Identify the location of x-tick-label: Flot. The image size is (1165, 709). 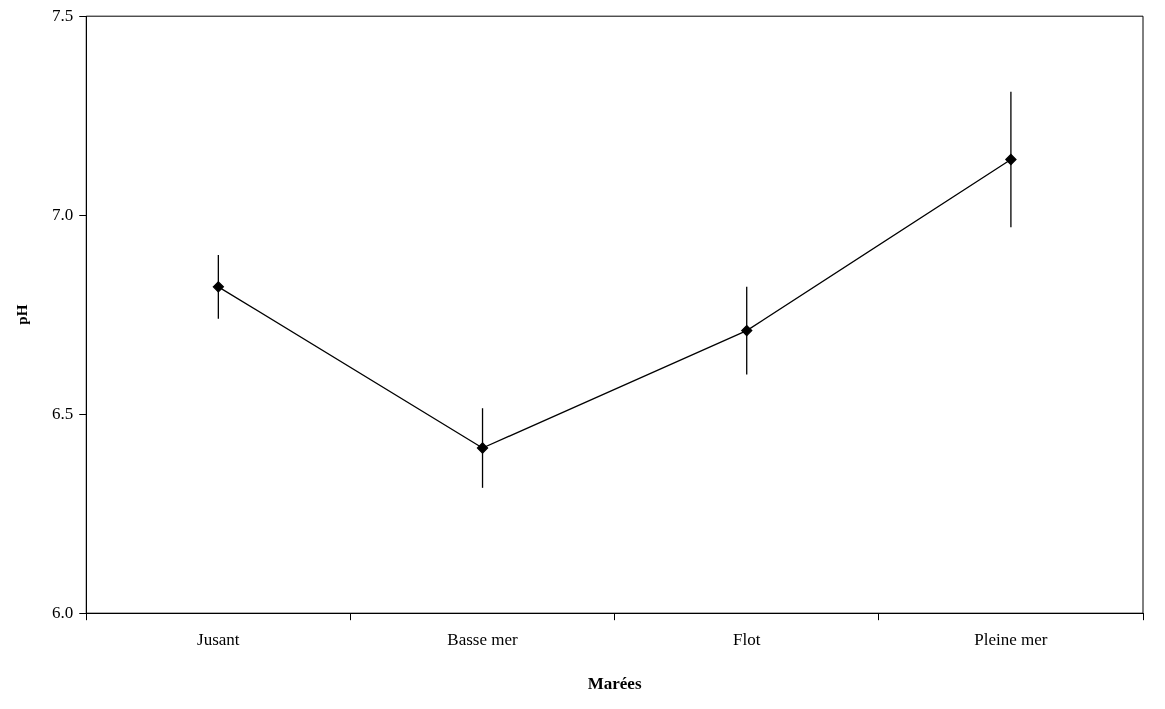
(747, 639).